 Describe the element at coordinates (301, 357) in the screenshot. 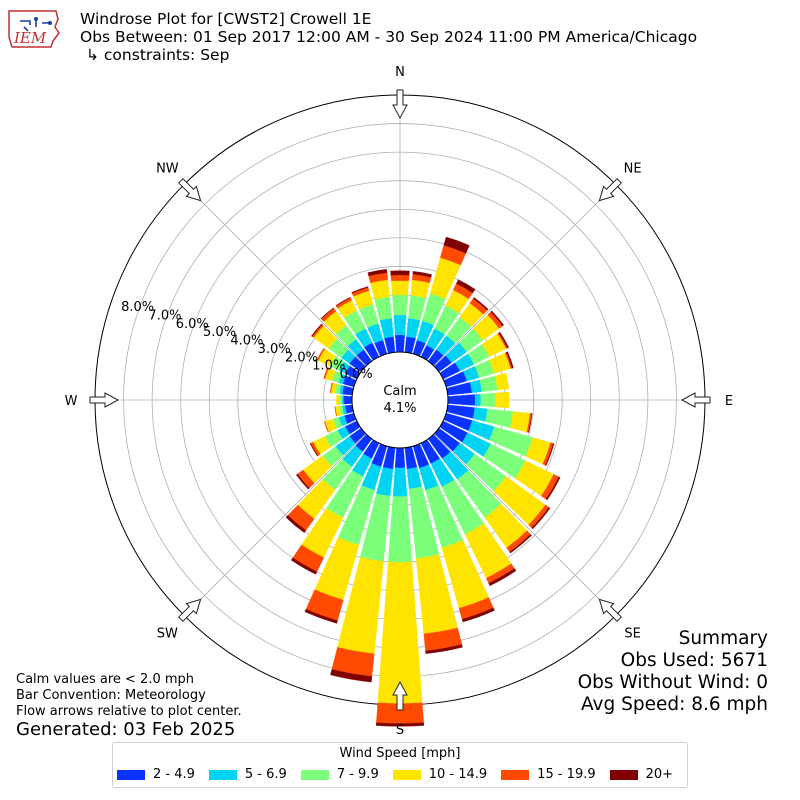

I see `radial-tick-label: 2.0%` at that location.